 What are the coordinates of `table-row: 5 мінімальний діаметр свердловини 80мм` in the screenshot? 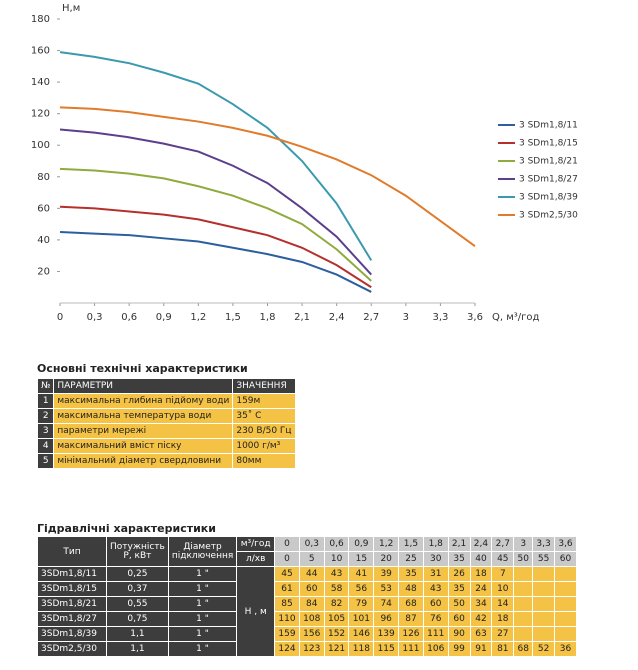 It's located at (166, 461).